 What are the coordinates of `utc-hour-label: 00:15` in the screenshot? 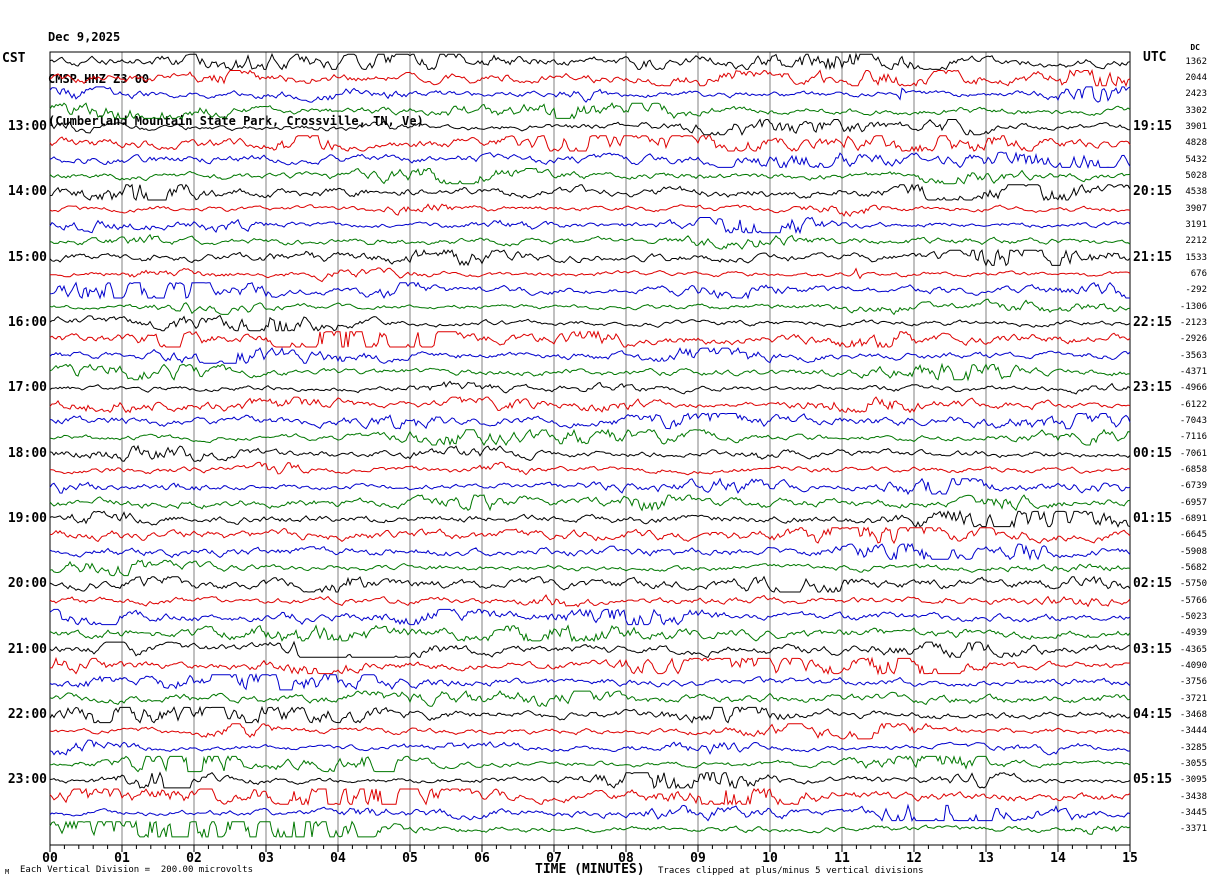 It's located at (1153, 453).